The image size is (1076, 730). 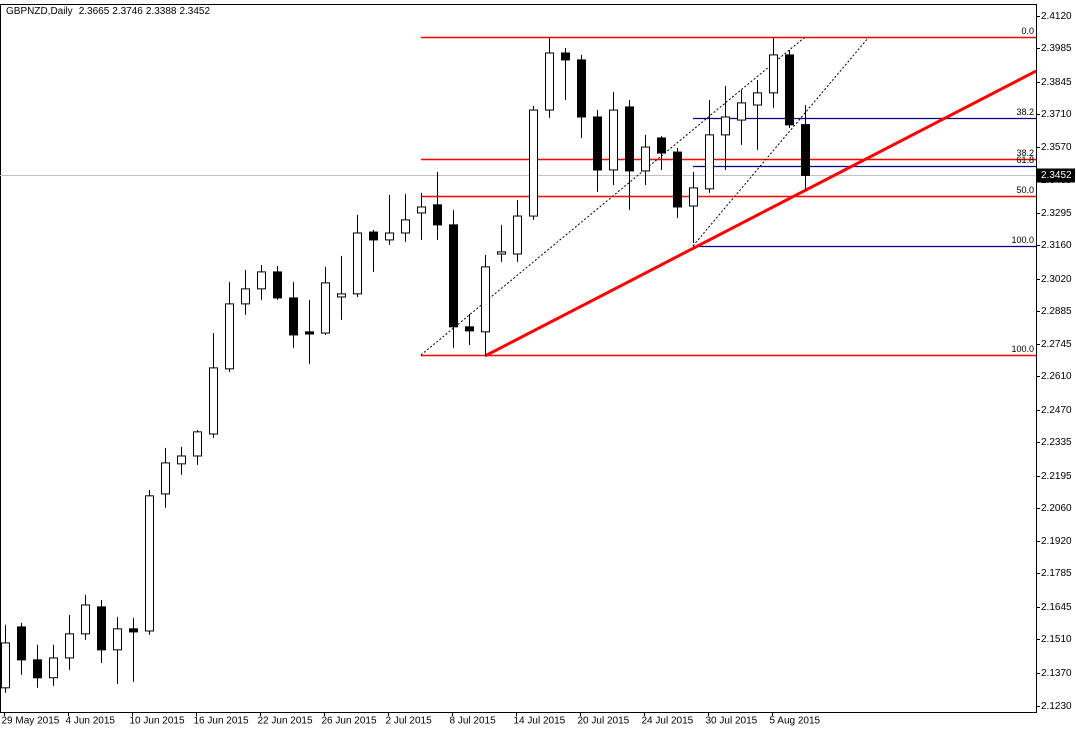 What do you see at coordinates (39, 11) in the screenshot?
I see `symbol: GBPNZD,Daily` at bounding box center [39, 11].